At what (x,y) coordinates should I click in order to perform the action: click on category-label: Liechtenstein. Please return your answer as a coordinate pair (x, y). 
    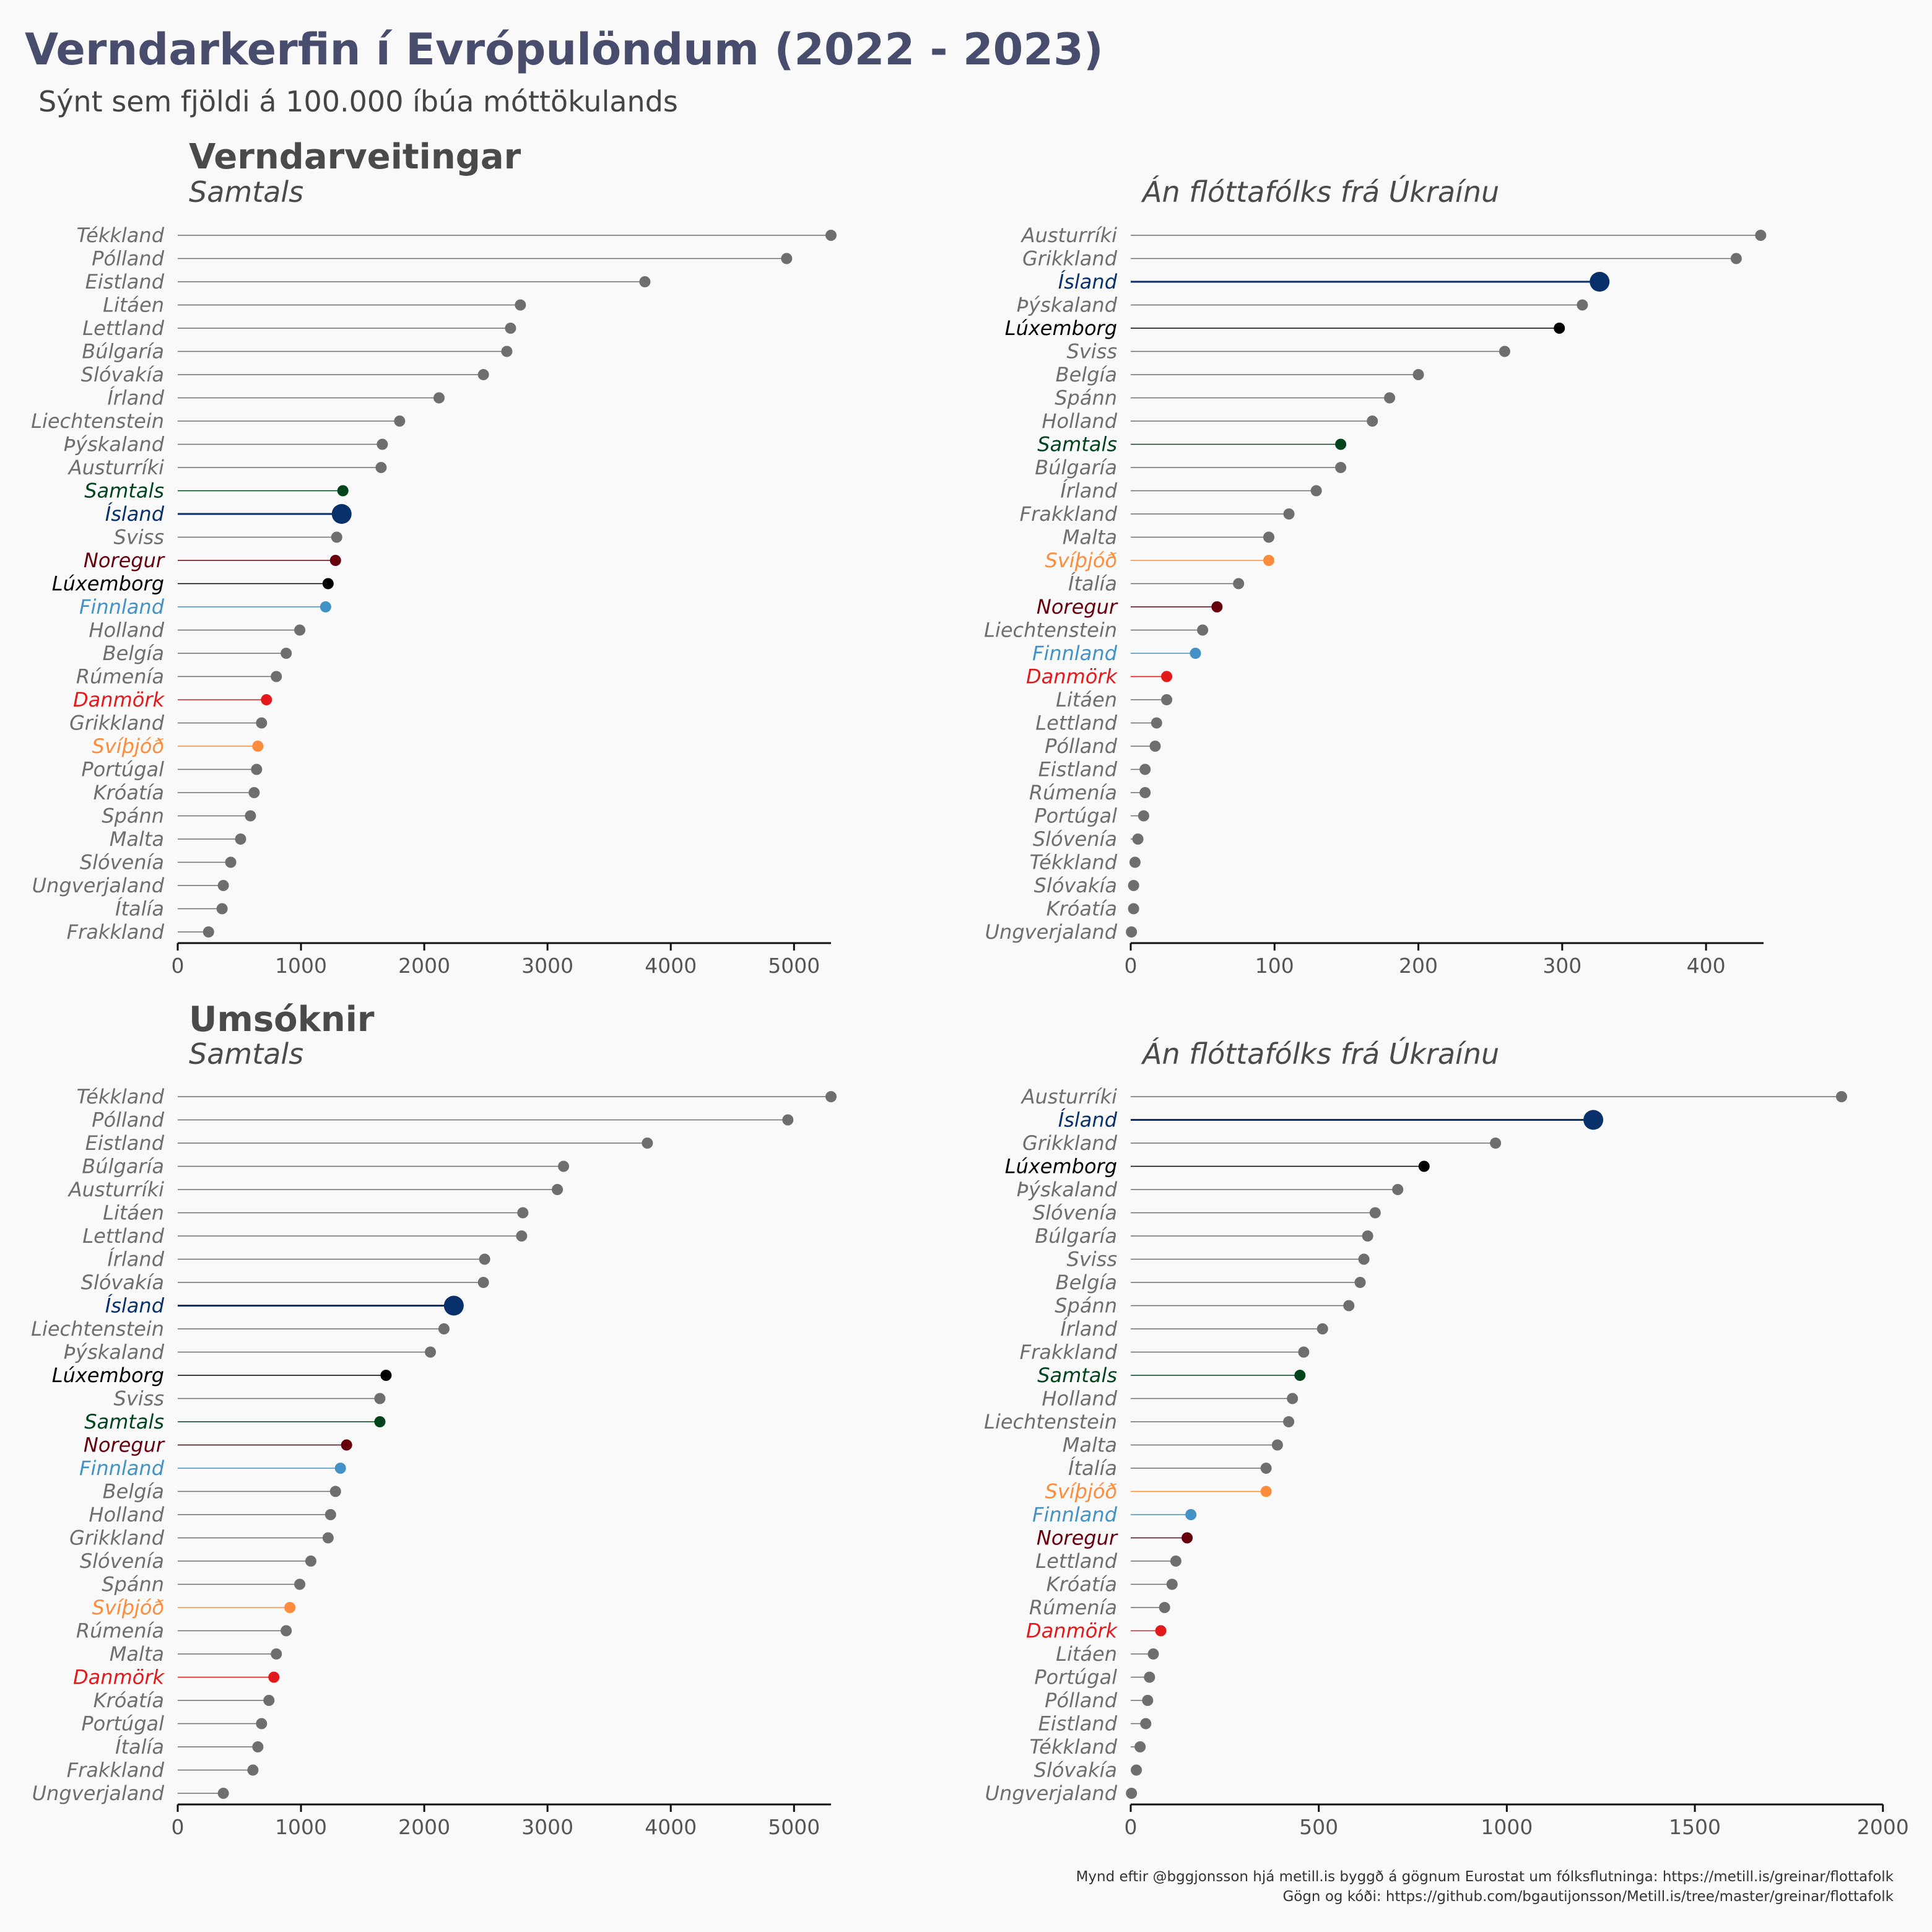
    Looking at the image, I should click on (97, 1329).